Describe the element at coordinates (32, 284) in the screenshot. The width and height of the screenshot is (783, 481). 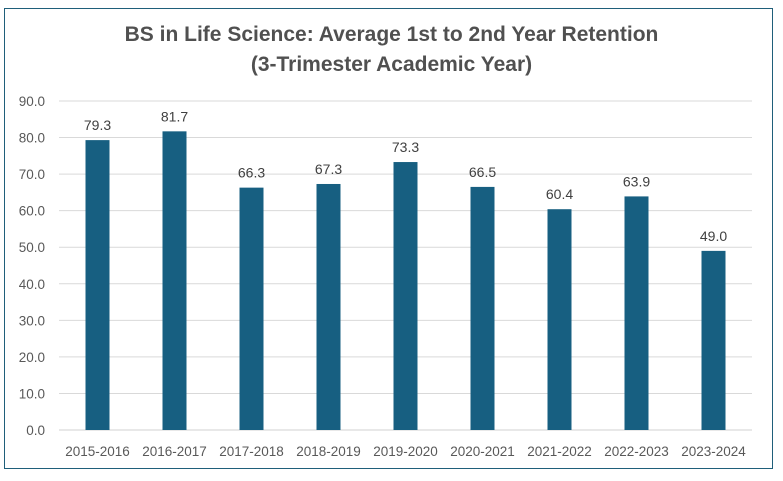
I see `y-tick-label: 40.0` at that location.